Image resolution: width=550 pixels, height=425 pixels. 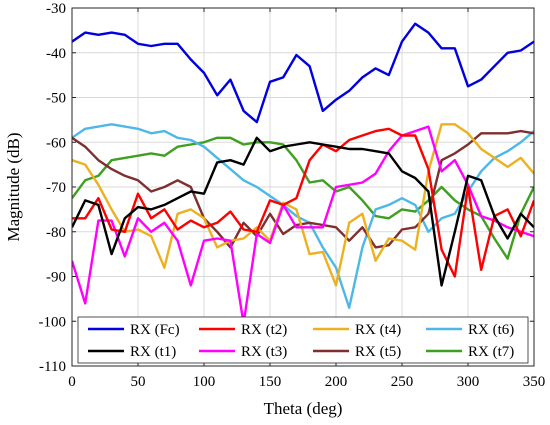 I want to click on y-tick-label: -100, so click(x=53, y=322).